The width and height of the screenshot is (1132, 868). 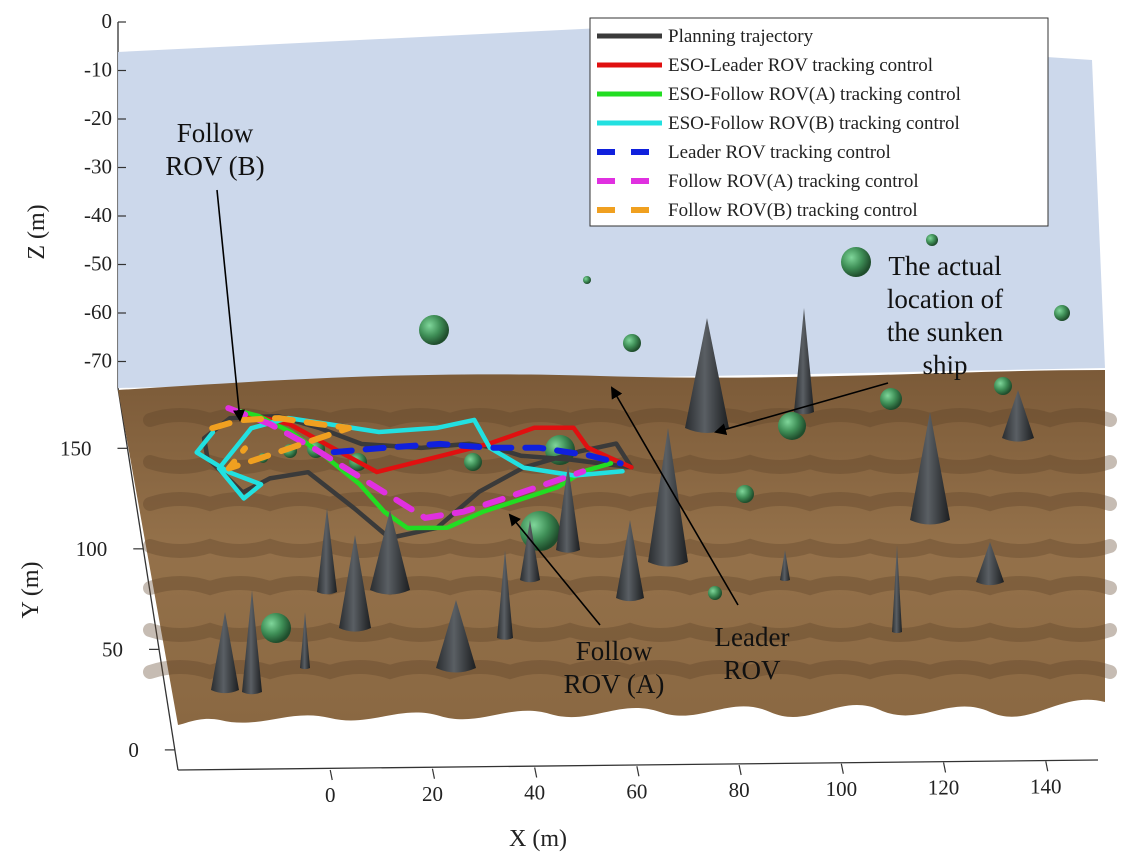 I want to click on x-axis-line, so click(x=638, y=765).